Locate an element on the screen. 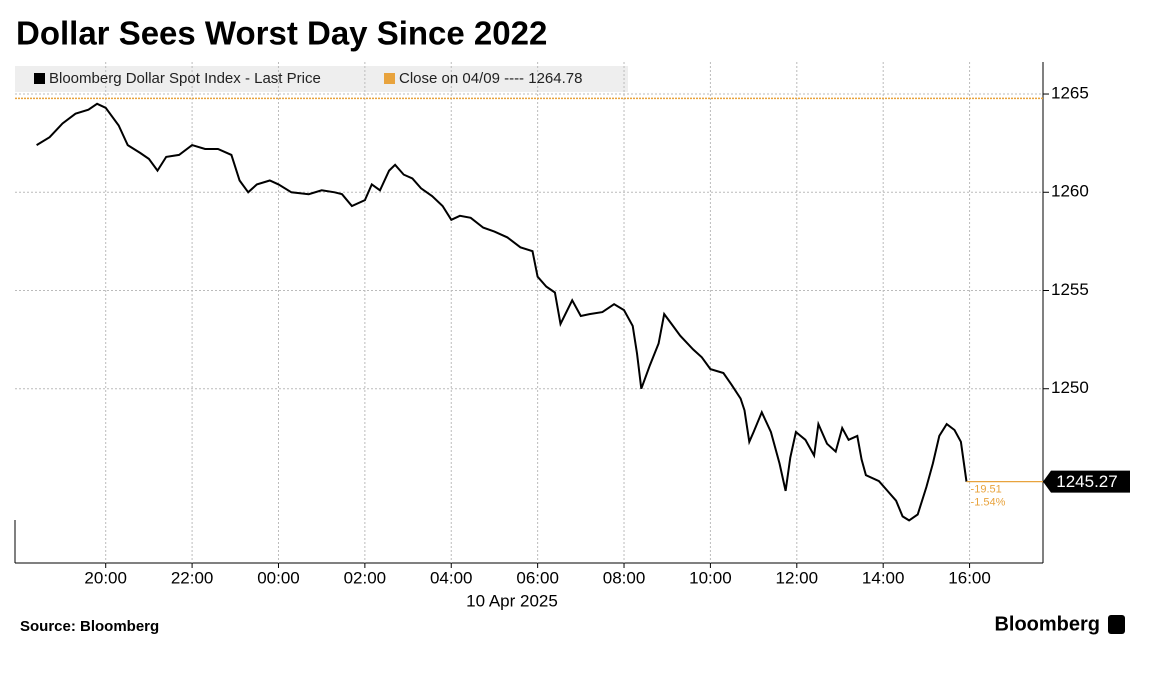 The height and width of the screenshot is (681, 1150). annotation: -19.51 is located at coordinates (986, 490).